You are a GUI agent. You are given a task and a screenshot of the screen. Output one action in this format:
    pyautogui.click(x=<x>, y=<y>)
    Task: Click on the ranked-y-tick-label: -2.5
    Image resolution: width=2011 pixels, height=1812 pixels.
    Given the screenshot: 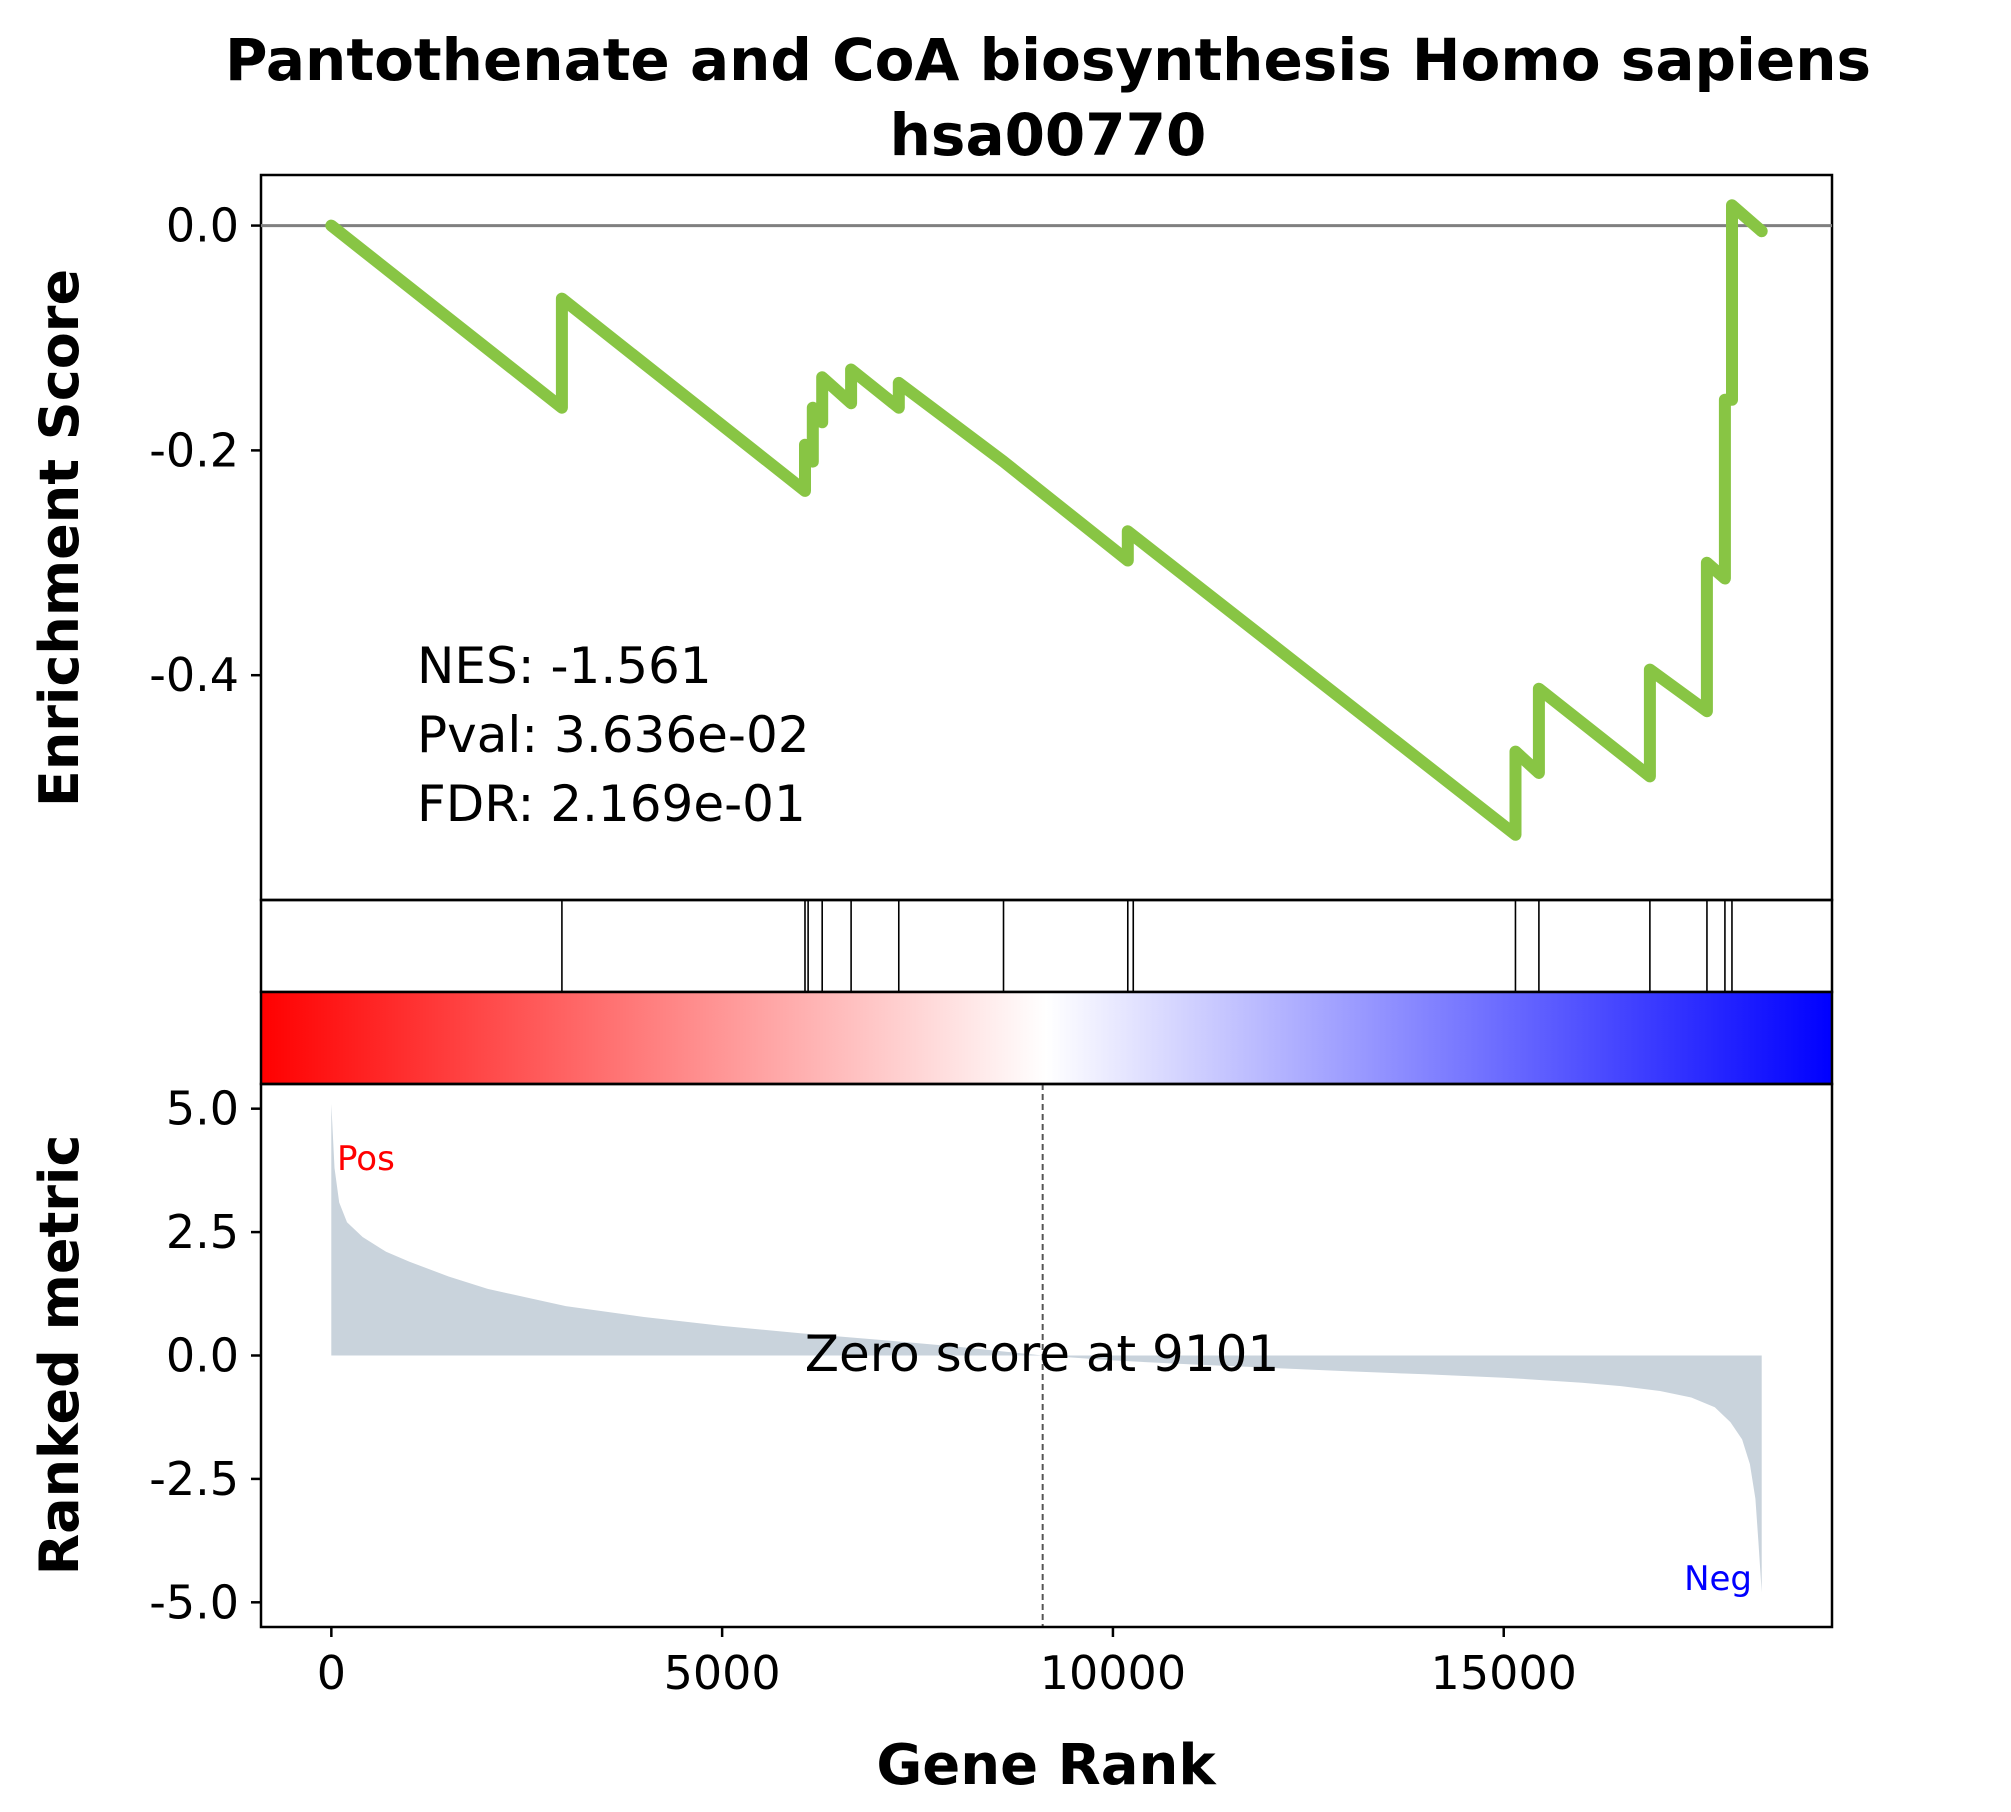 What is the action you would take?
    pyautogui.click(x=194, y=1479)
    